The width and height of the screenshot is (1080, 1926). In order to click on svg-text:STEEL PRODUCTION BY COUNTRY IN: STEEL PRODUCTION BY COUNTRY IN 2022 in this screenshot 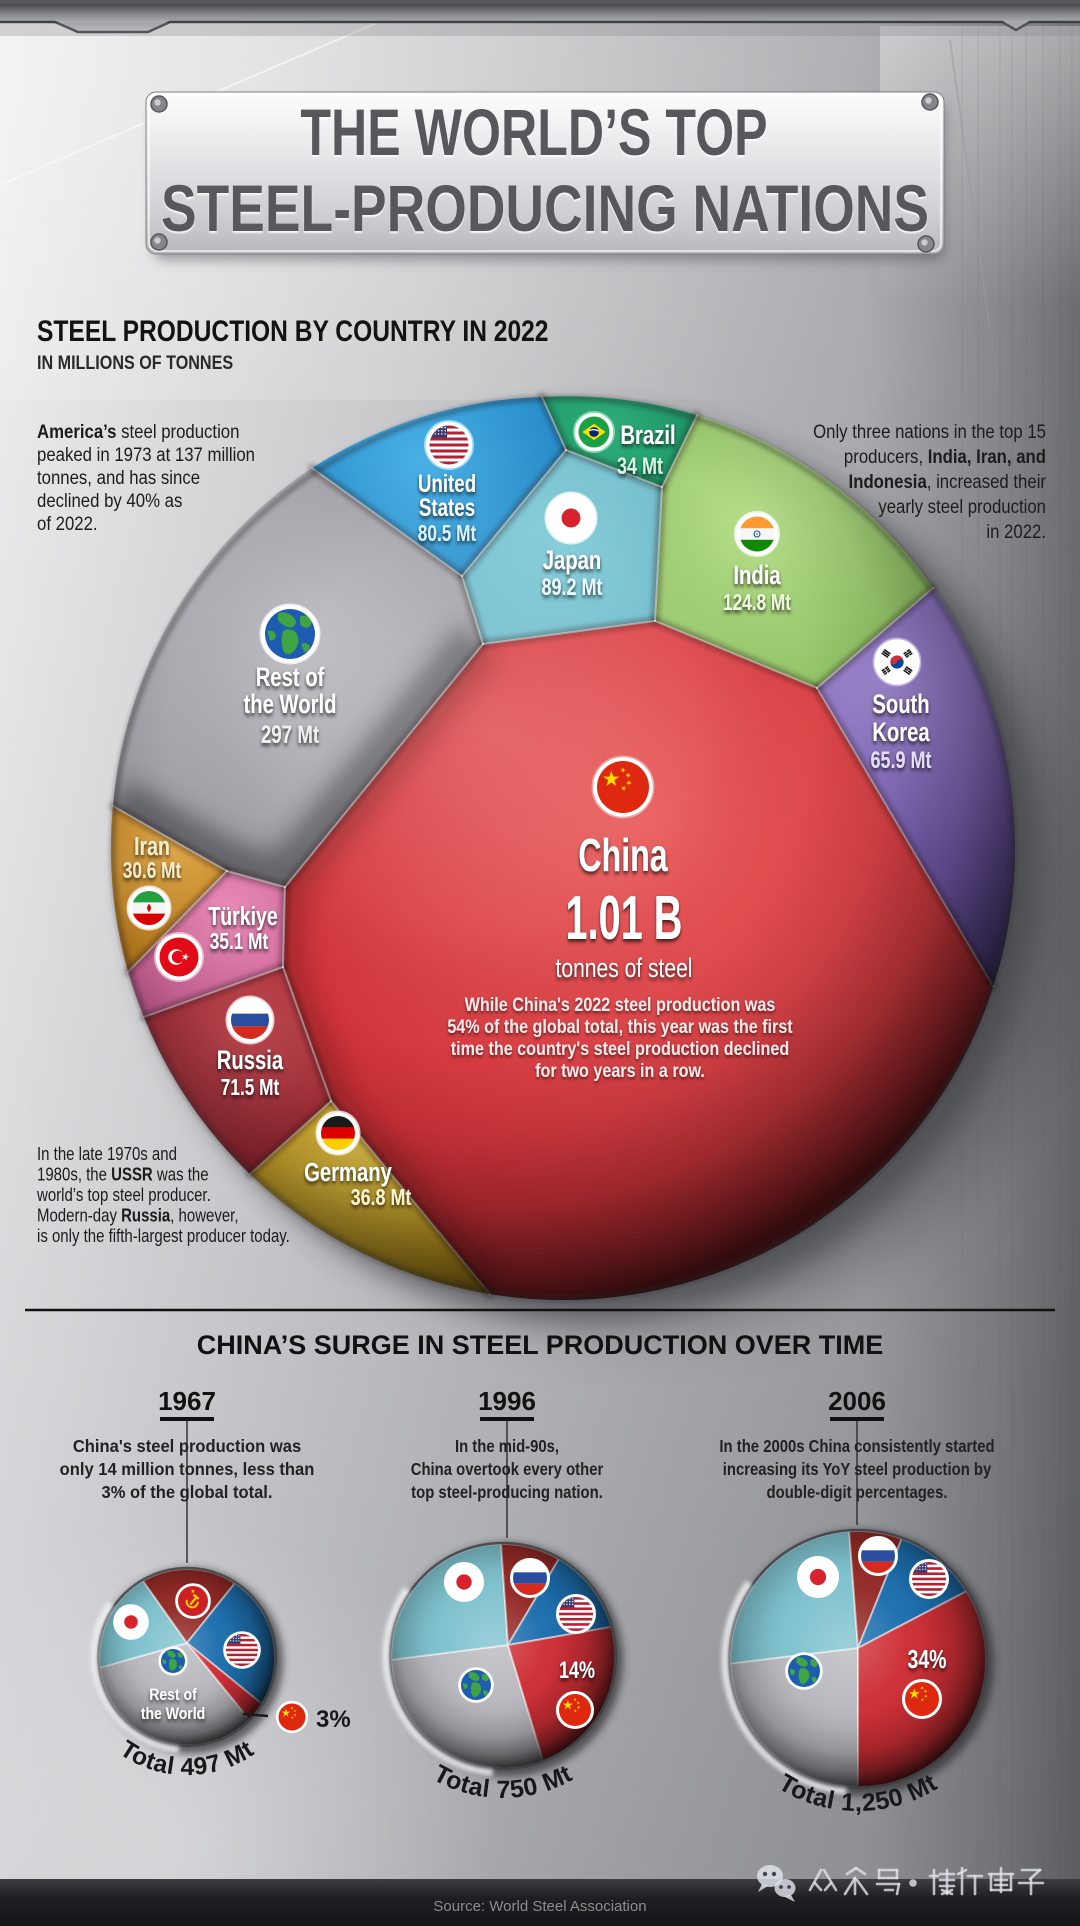, I will do `click(292, 331)`.